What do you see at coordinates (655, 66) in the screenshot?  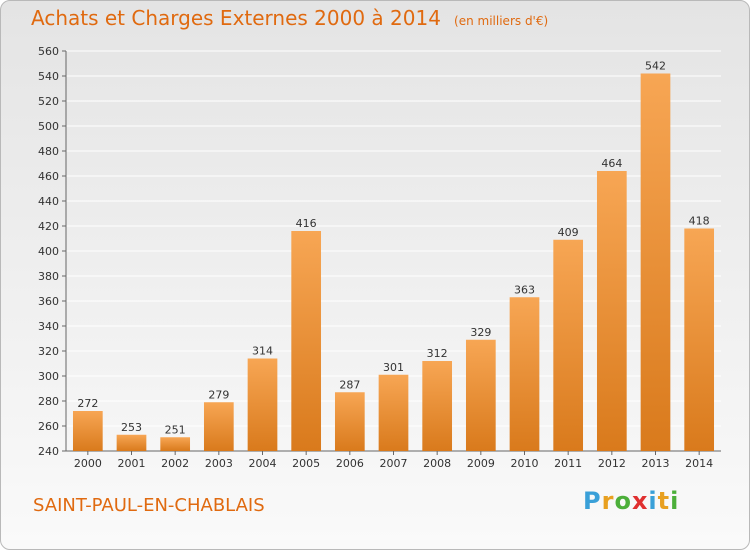 I see `data-label-2013: 542` at bounding box center [655, 66].